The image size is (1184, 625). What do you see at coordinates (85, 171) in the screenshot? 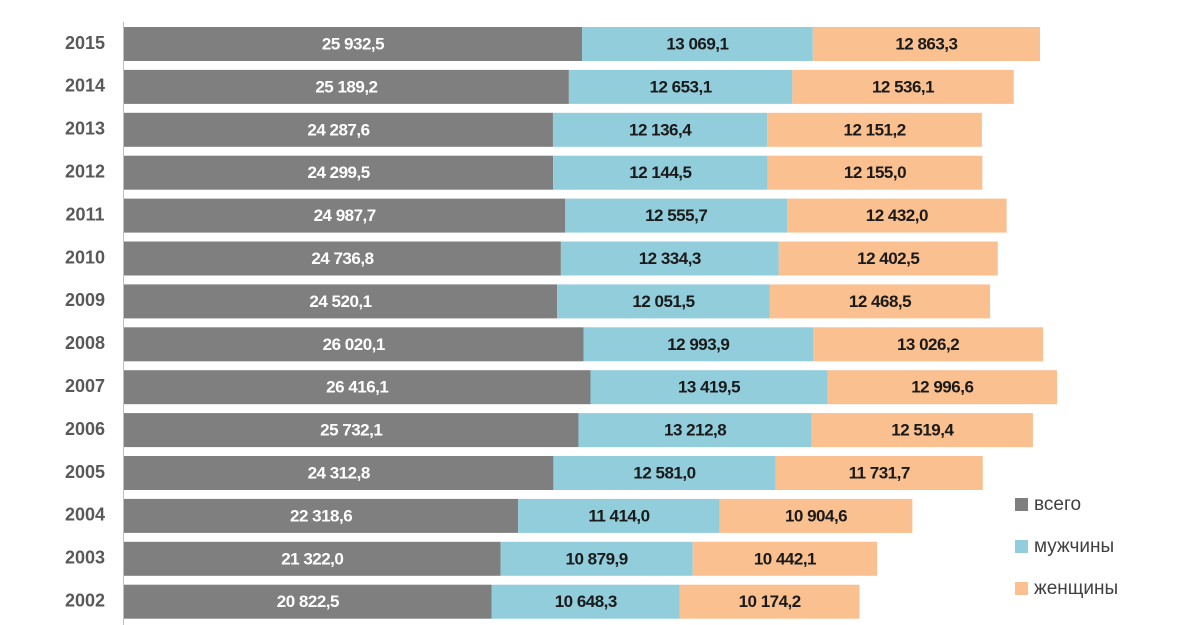
I see `y-tick-label: 2012` at bounding box center [85, 171].